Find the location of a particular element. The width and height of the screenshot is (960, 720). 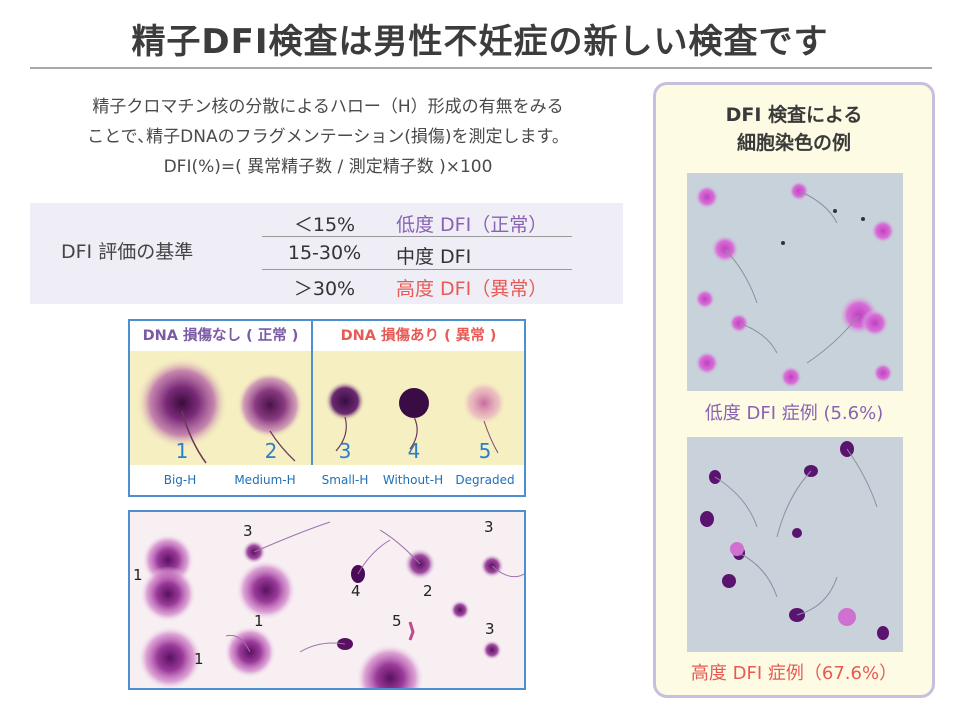

page-title: 精子DFI検査は男性不妊症の新しい検査です is located at coordinates (480, 42).